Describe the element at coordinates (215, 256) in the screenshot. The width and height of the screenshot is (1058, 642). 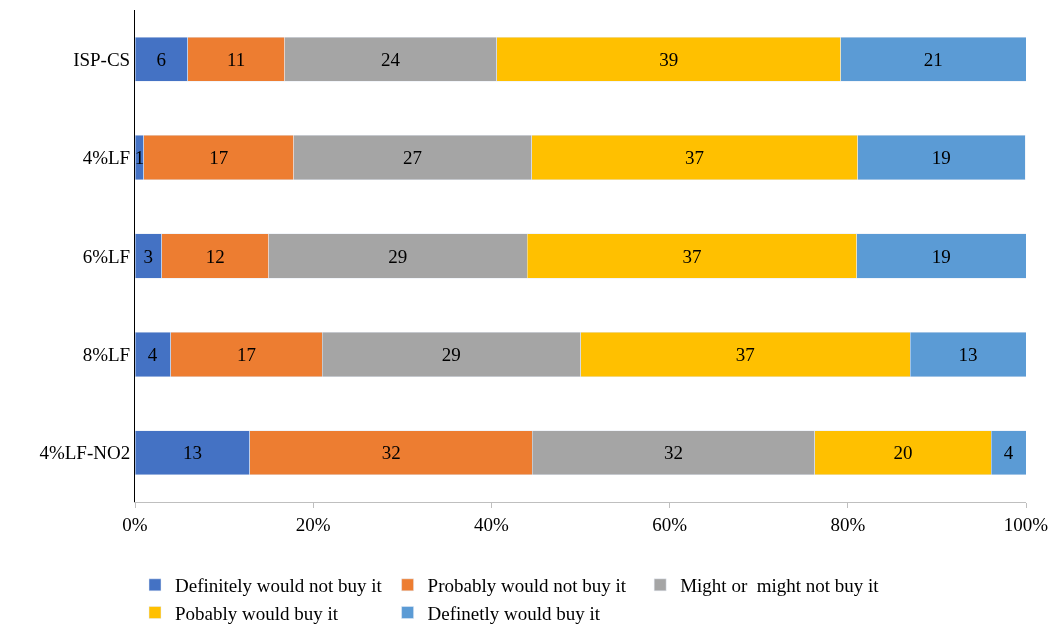
I see `data-label: 12` at that location.